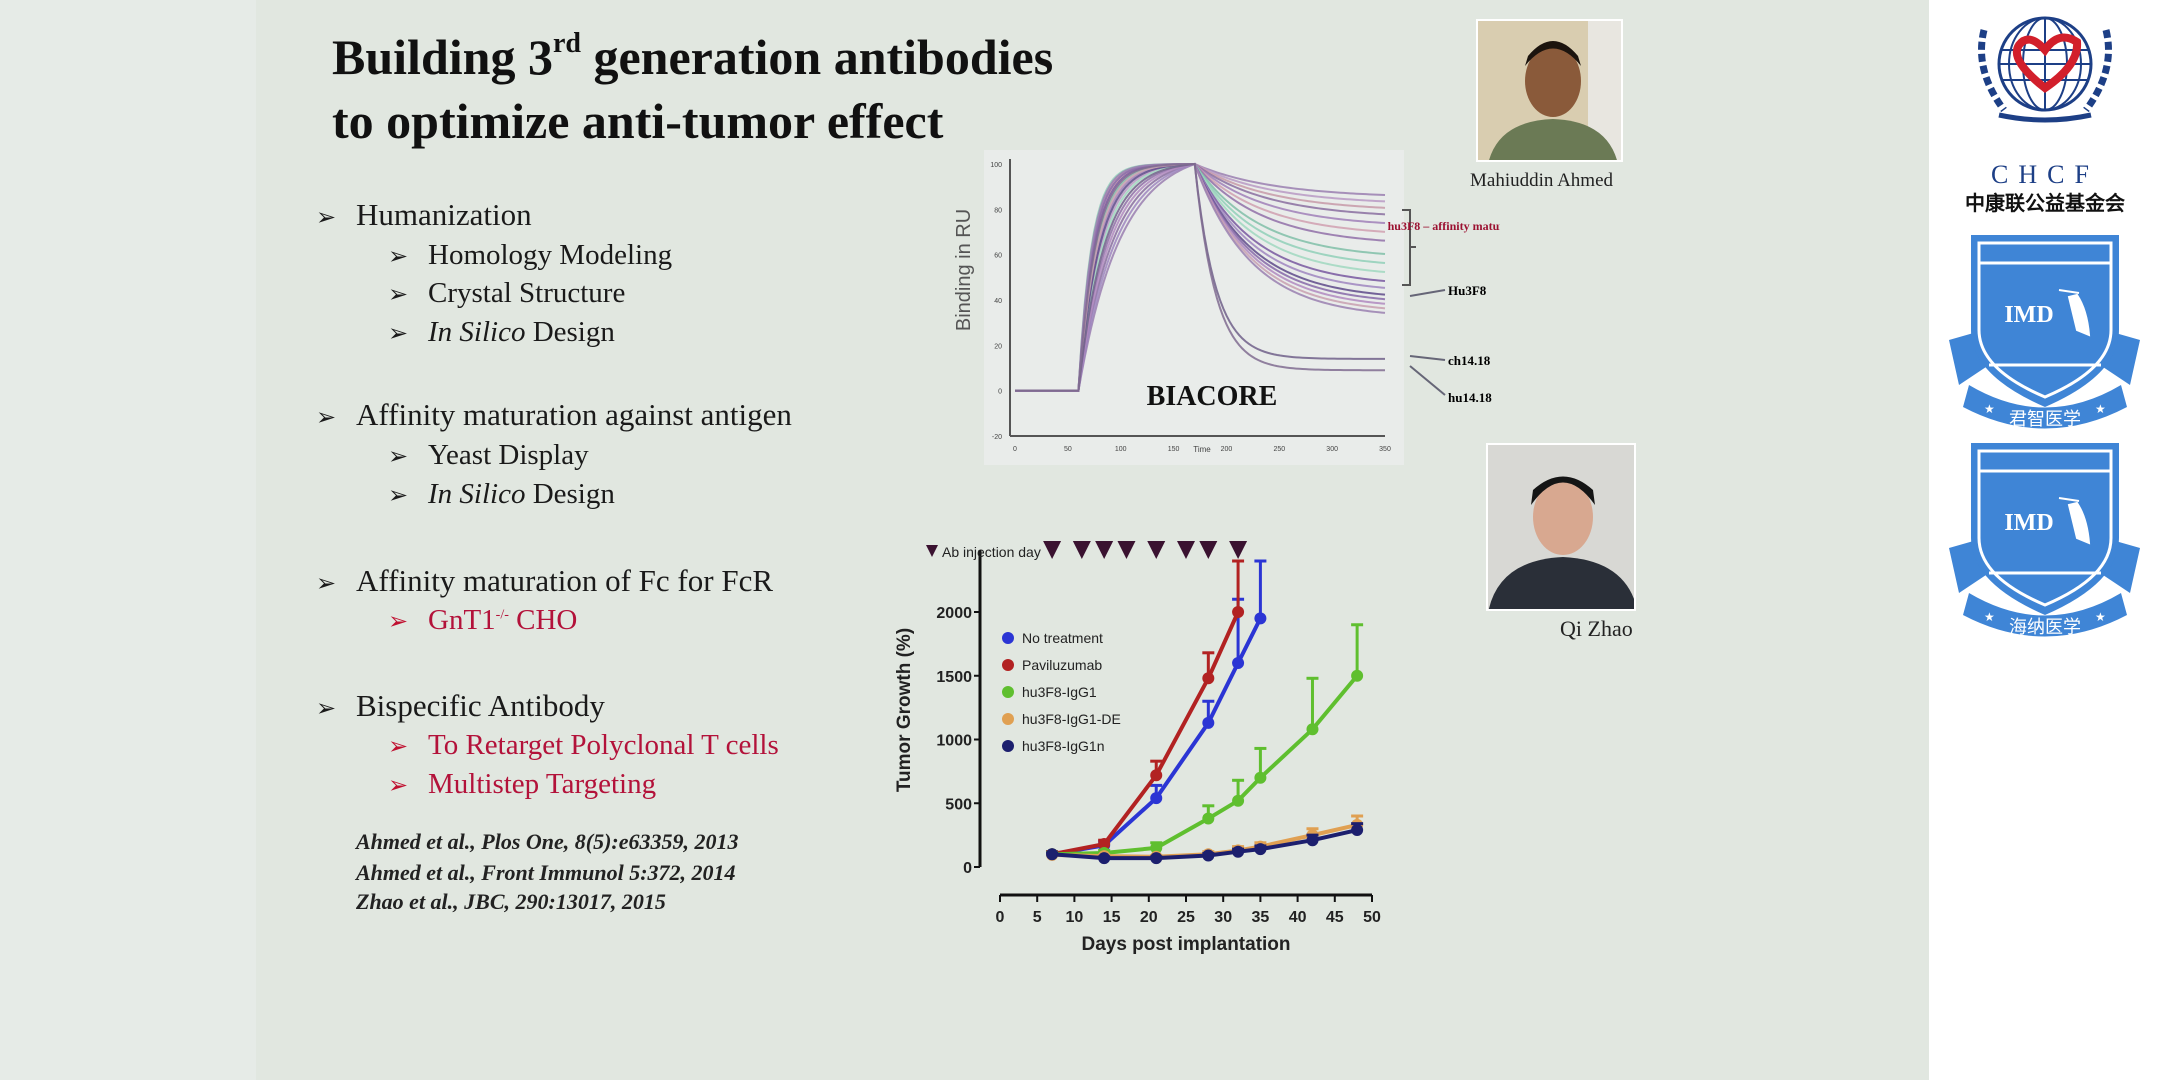  What do you see at coordinates (1409, 247) in the screenshot?
I see `biacore-bracket` at bounding box center [1409, 247].